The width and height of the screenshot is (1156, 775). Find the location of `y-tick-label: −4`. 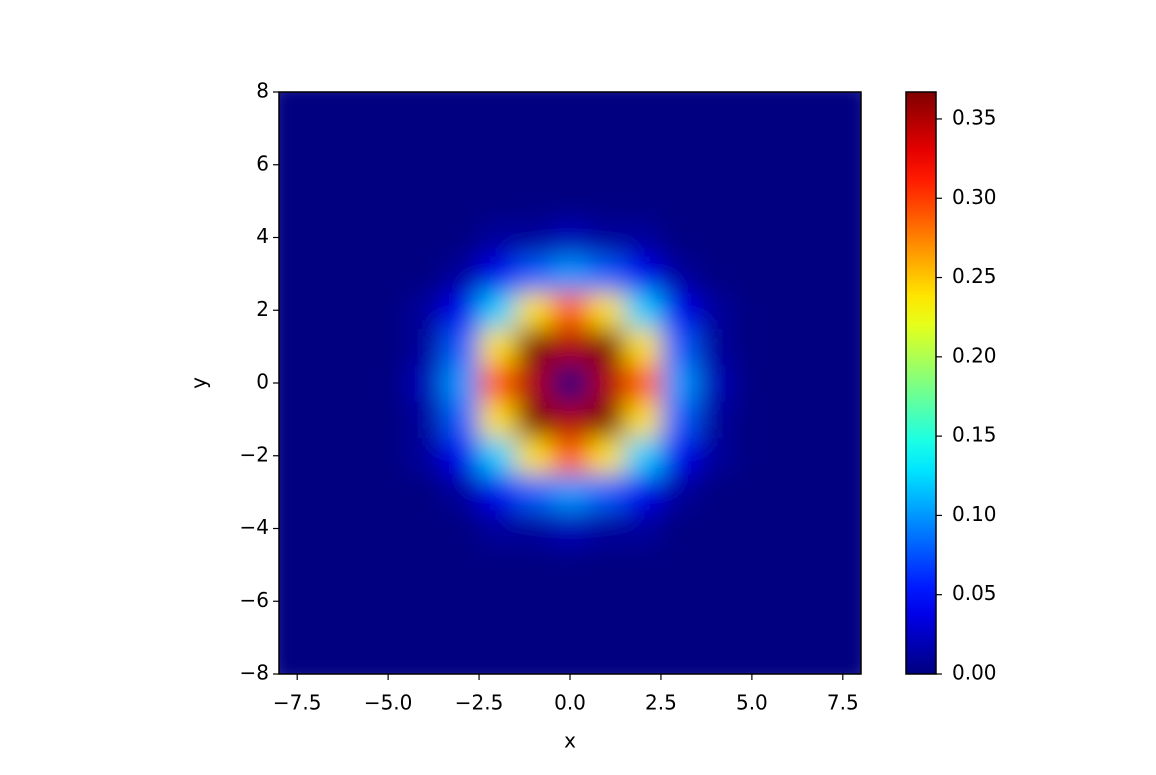

y-tick-label: −4 is located at coordinates (254, 527).